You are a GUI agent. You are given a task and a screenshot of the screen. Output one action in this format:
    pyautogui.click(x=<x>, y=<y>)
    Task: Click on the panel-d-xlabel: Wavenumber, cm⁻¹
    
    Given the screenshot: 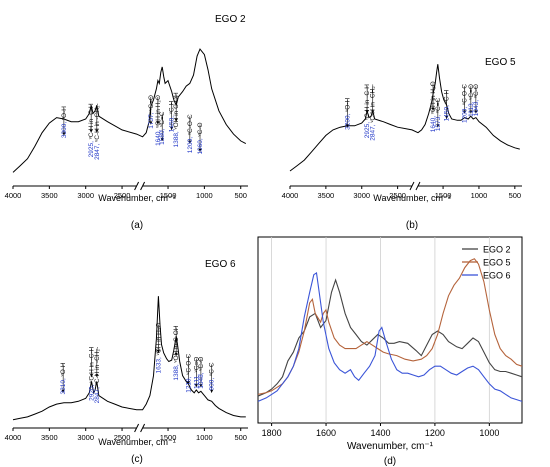 What is the action you would take?
    pyautogui.click(x=390, y=446)
    